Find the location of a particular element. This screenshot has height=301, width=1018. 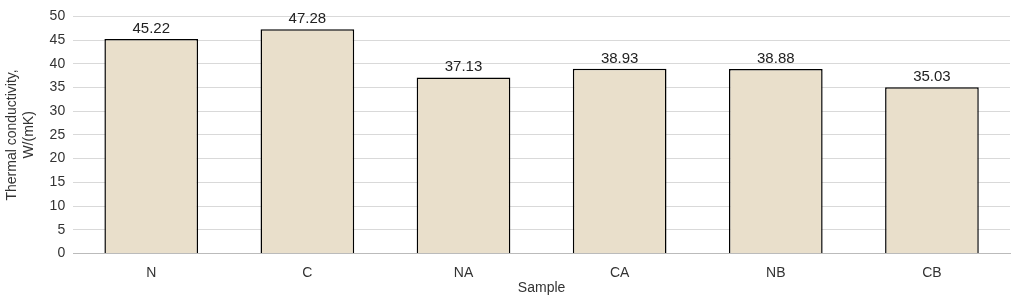

x-tick-label: NB is located at coordinates (776, 271).